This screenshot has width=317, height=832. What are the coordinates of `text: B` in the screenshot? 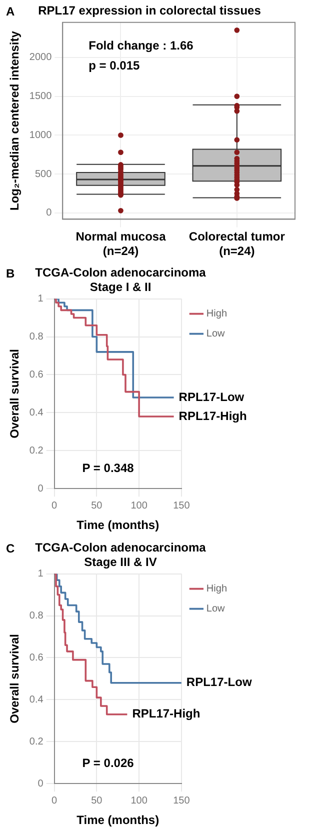 It's located at (10, 273).